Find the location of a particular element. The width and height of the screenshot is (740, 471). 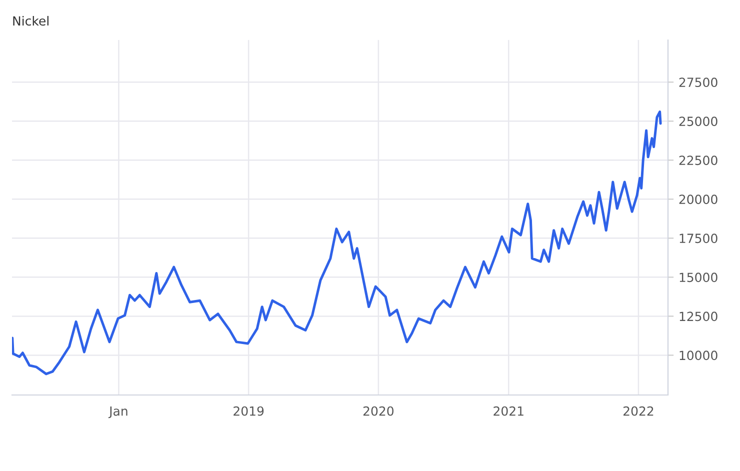

x-tick-label: 2019 is located at coordinates (249, 411).